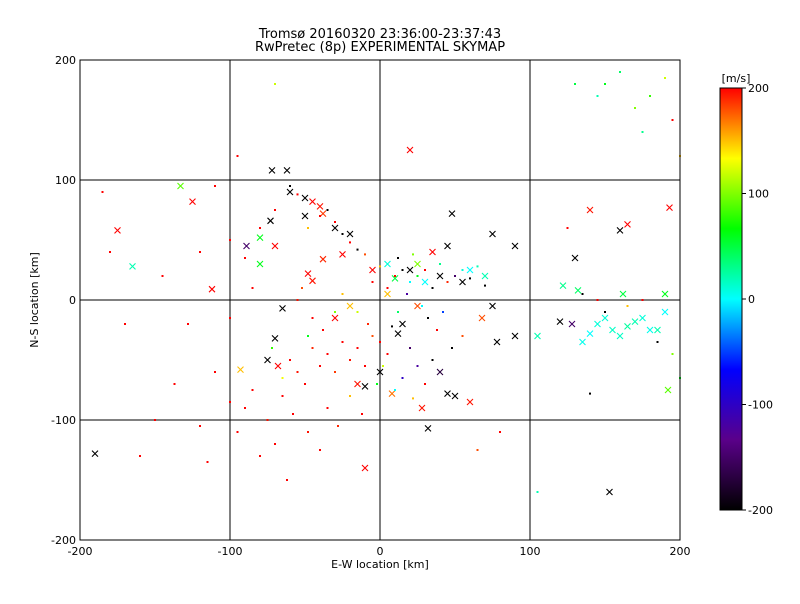 This screenshot has height=604, width=800. What do you see at coordinates (380, 47) in the screenshot?
I see `chart-title-line2: RwPretec (8p) EXPERIMENTAL SKYMAP` at bounding box center [380, 47].